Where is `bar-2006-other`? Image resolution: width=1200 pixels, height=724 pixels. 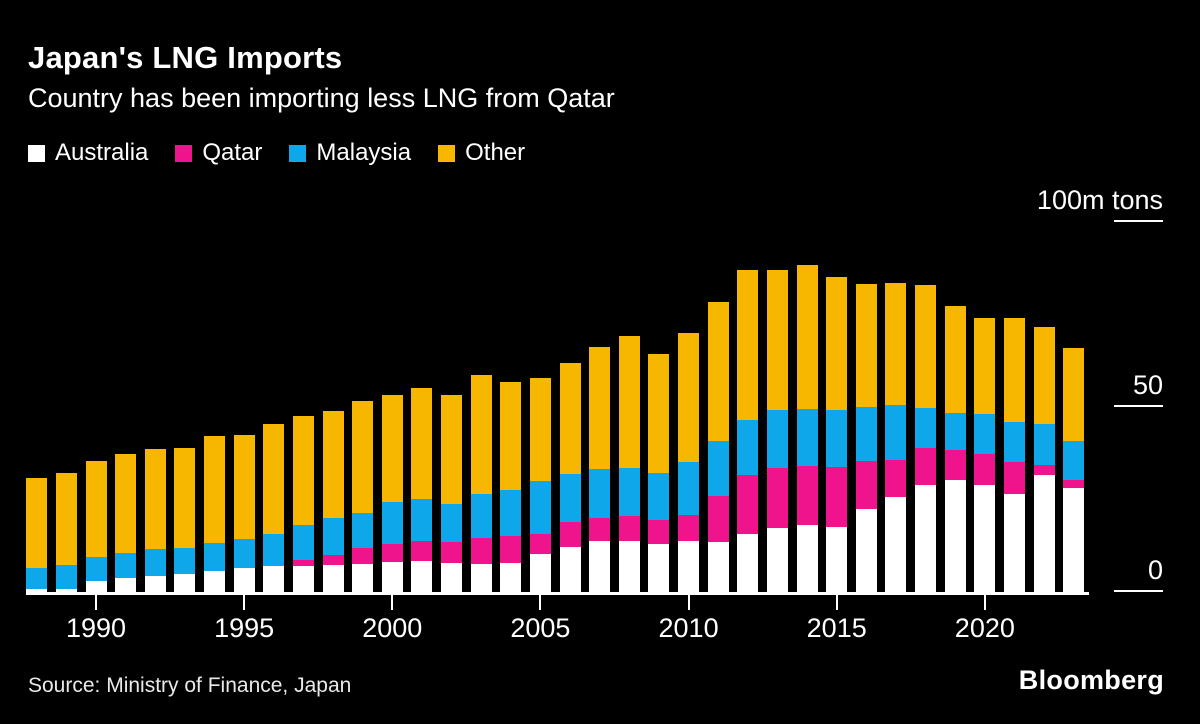
bar-2006-other is located at coordinates (570, 418).